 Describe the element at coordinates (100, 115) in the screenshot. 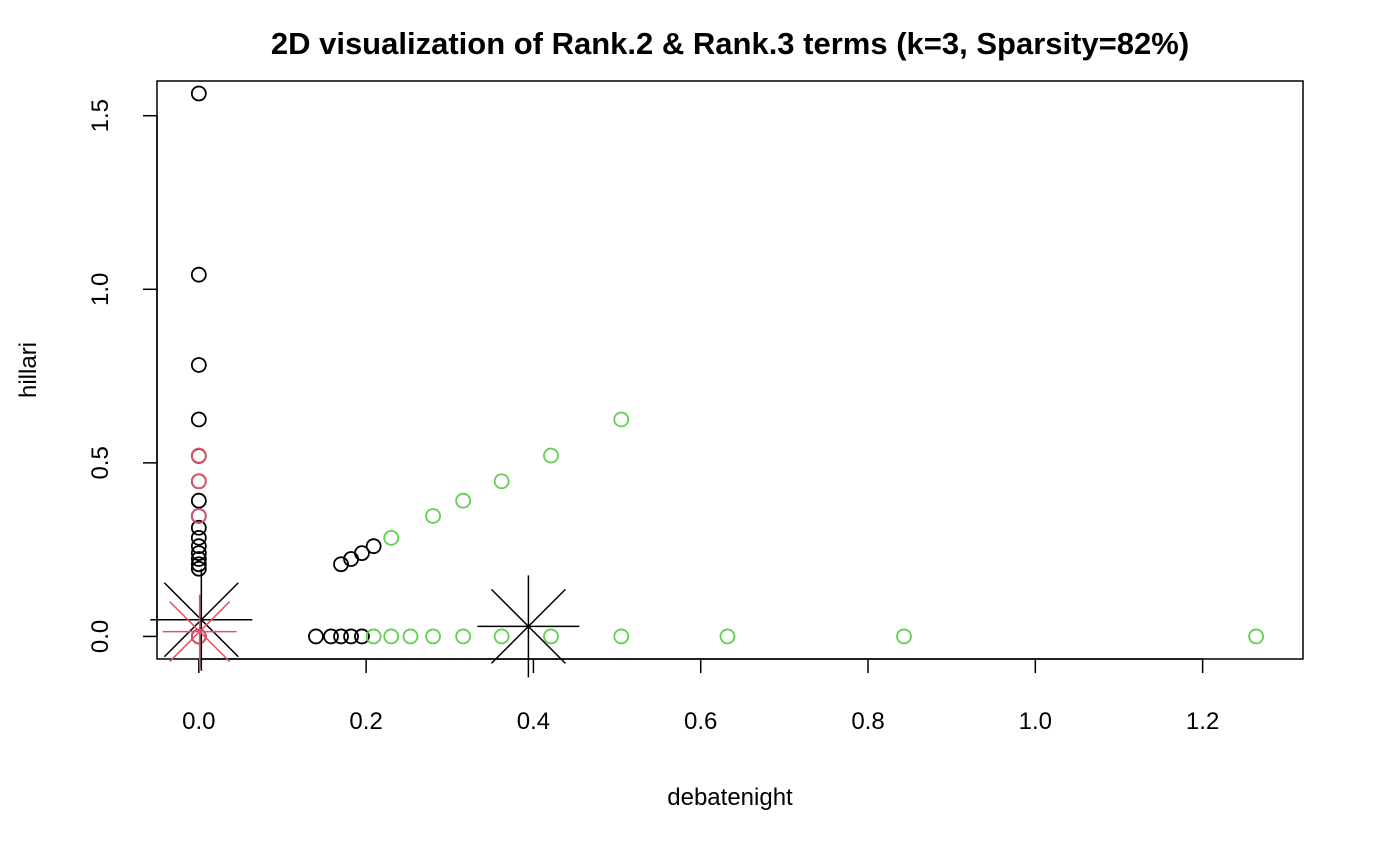

I see `y-tick-label: 1.5` at that location.